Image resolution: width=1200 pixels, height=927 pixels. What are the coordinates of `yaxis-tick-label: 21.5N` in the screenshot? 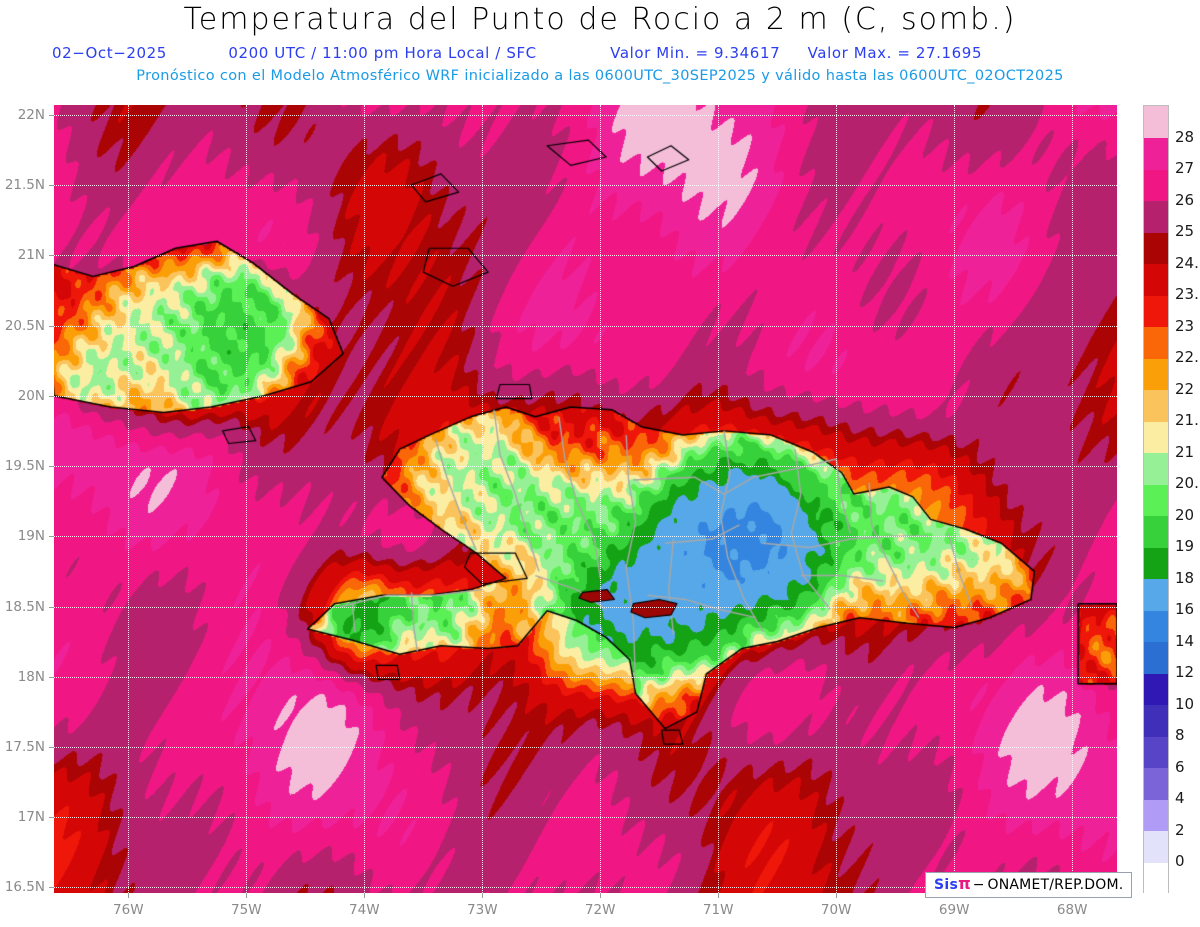 It's located at (24, 185).